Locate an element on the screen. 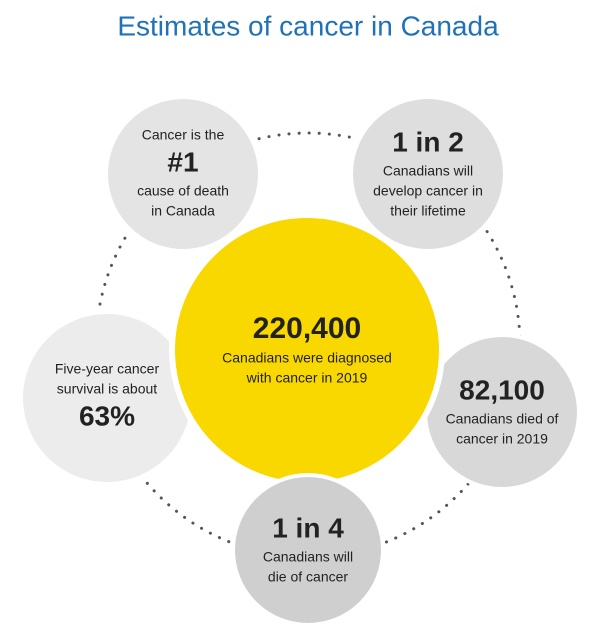  figure: 1 in 4 is located at coordinates (308, 527).